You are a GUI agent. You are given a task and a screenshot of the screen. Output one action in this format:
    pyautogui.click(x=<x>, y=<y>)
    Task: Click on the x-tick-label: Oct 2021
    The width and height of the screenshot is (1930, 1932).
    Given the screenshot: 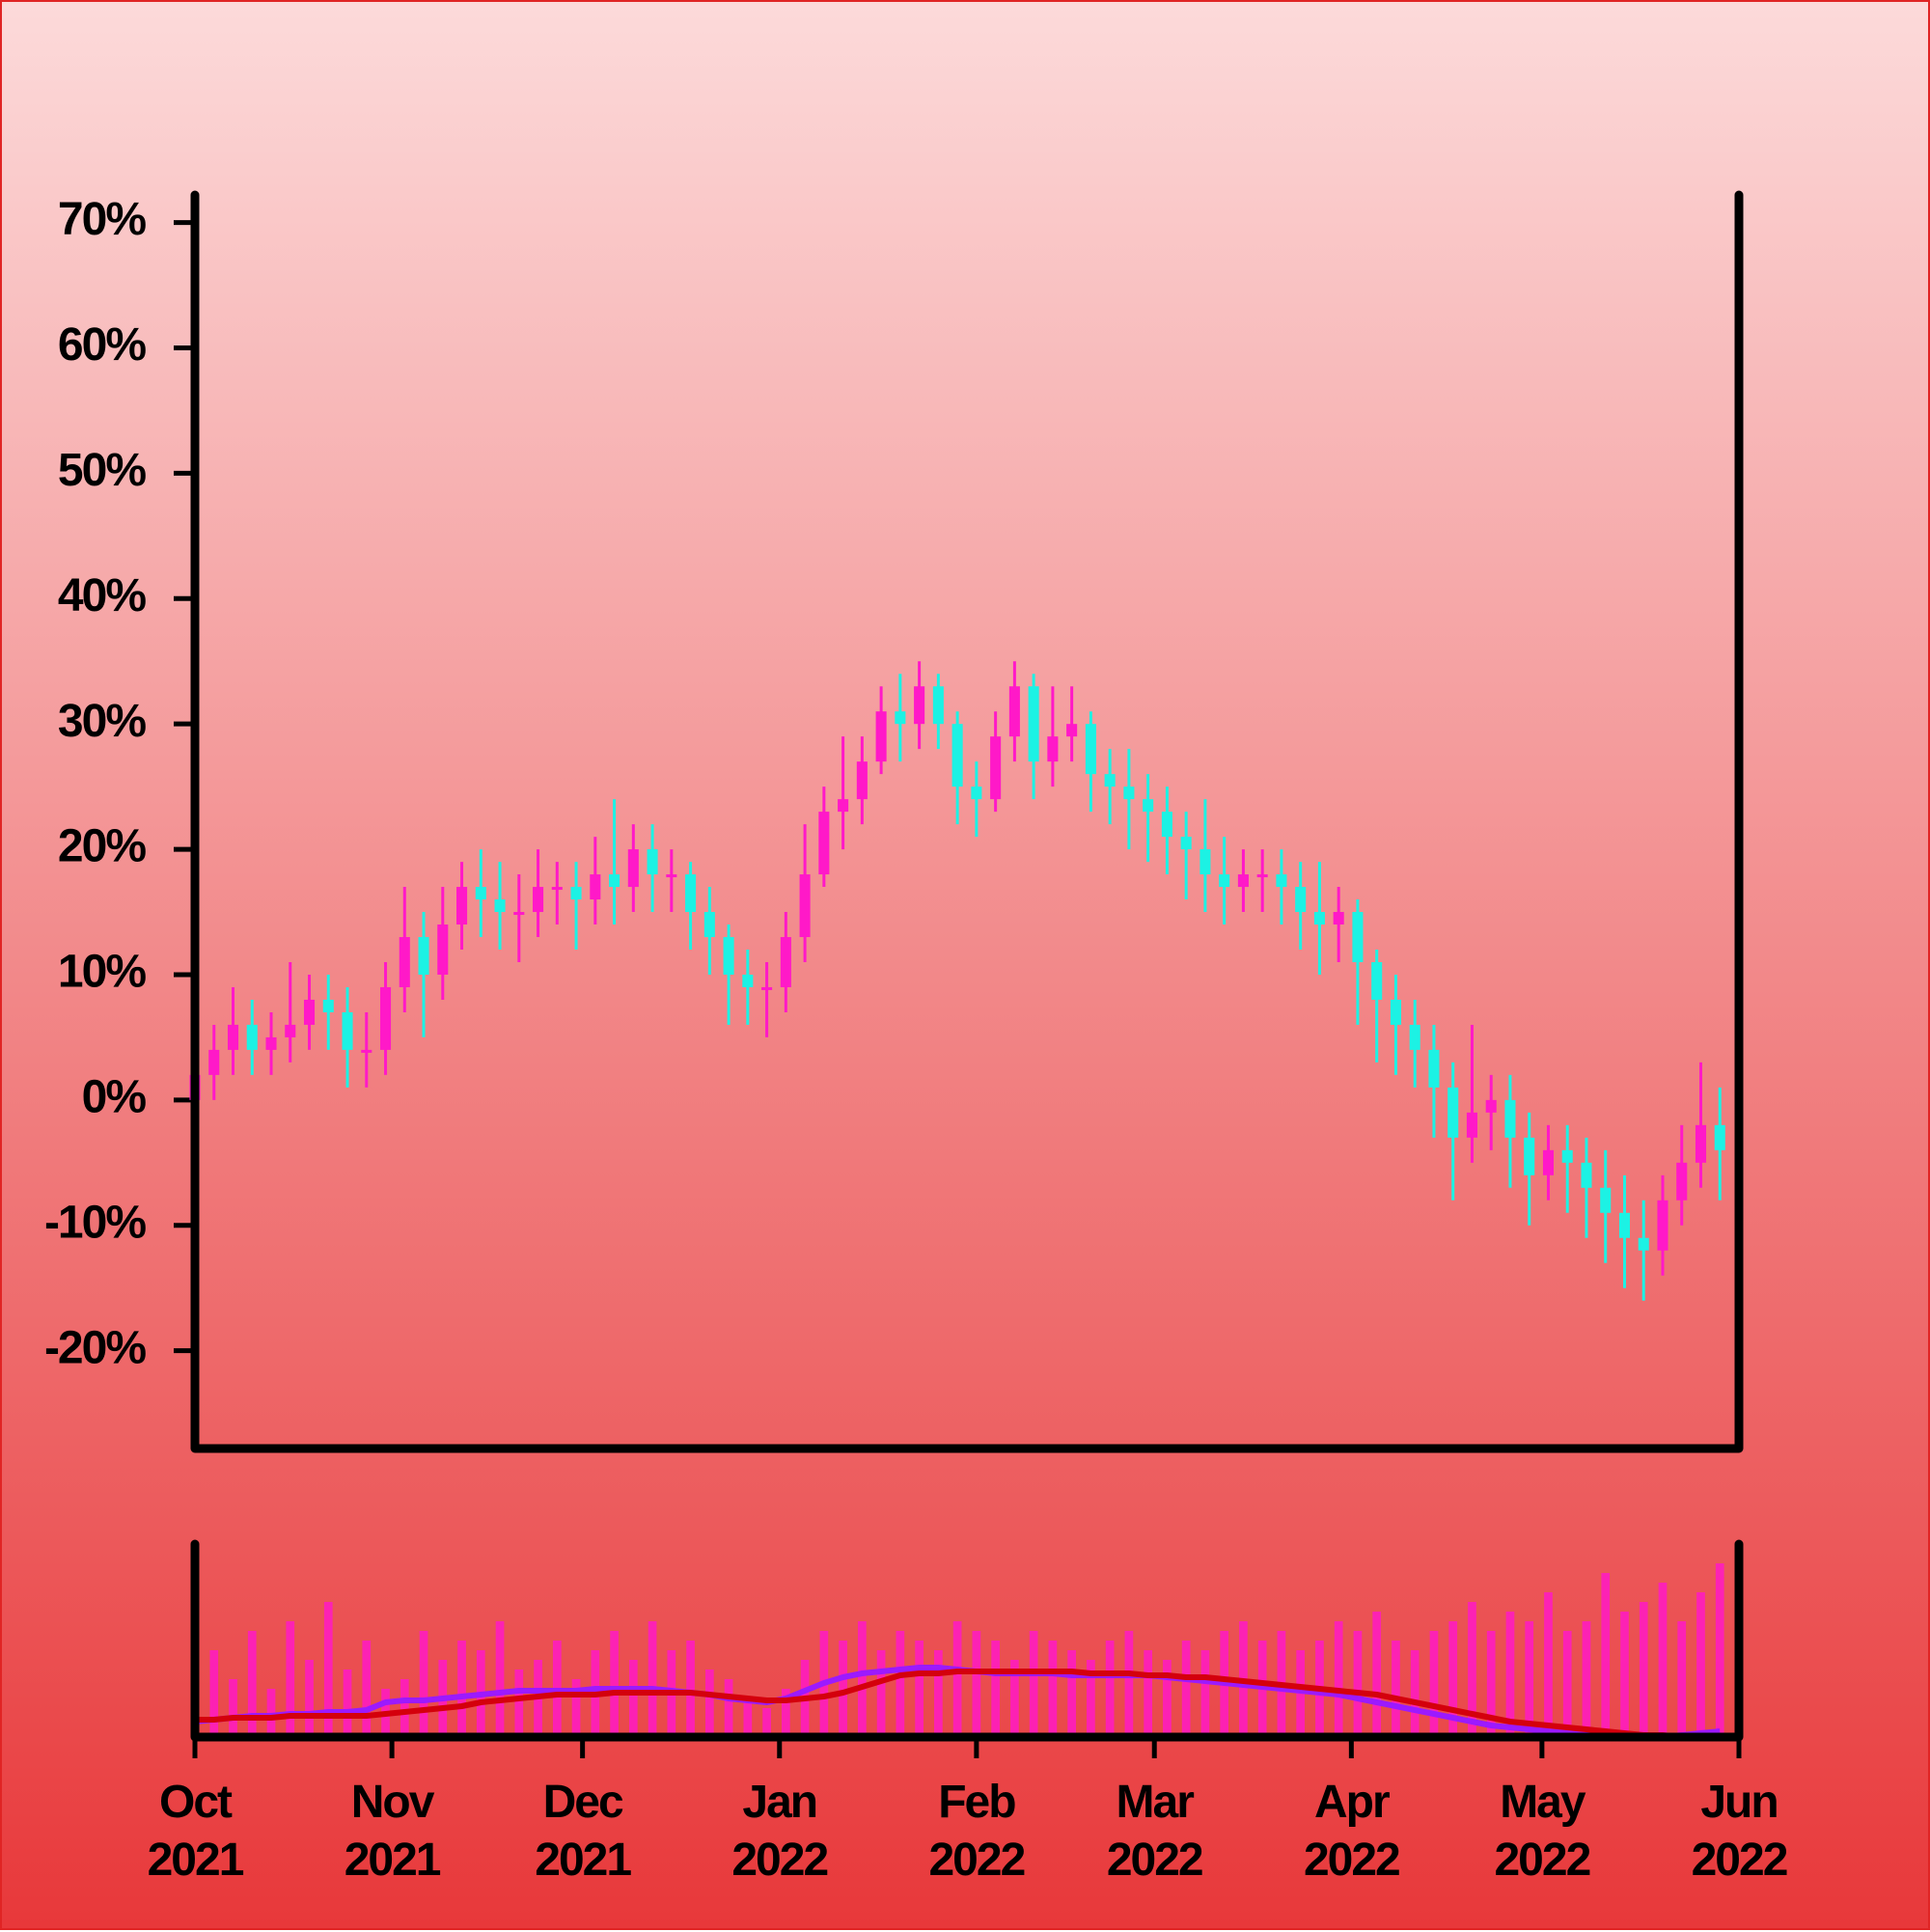 What is the action you would take?
    pyautogui.click(x=196, y=1831)
    